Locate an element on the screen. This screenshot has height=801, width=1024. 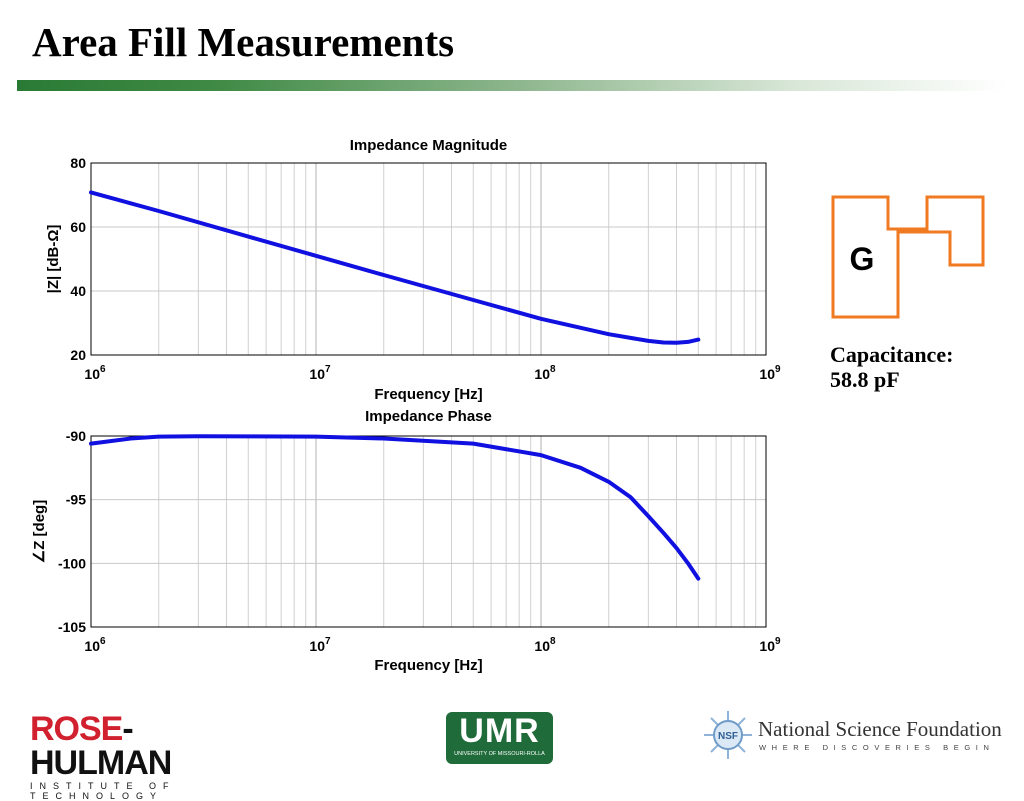
area-fill-diagram: G is located at coordinates (908, 257).